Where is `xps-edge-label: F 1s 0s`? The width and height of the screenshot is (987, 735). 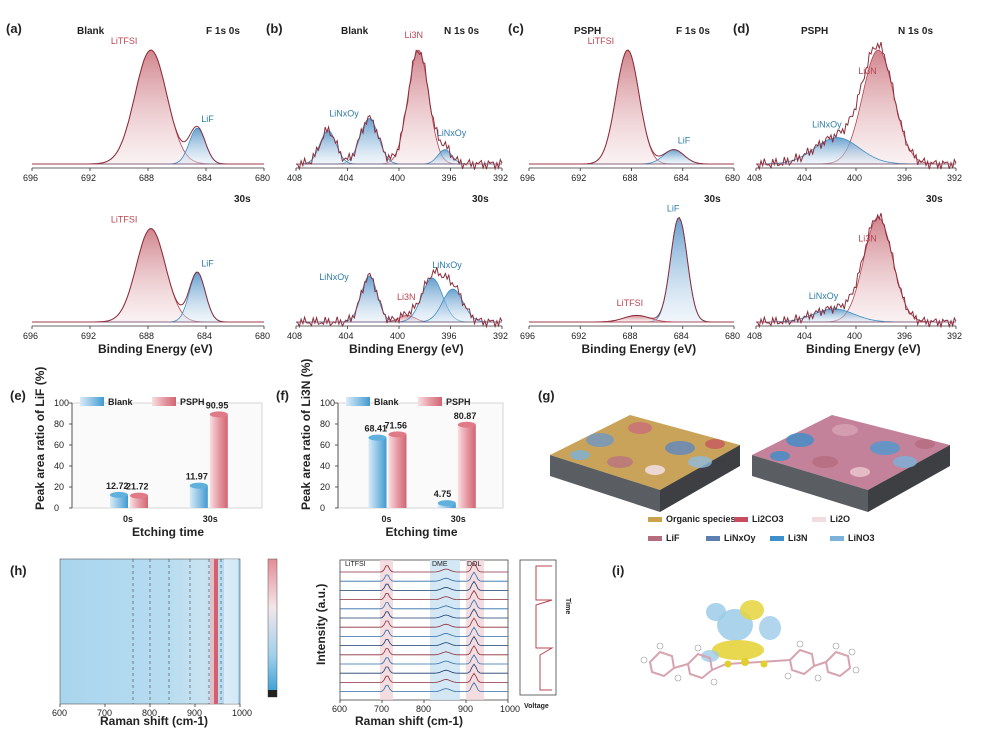
xps-edge-label: F 1s 0s is located at coordinates (693, 31).